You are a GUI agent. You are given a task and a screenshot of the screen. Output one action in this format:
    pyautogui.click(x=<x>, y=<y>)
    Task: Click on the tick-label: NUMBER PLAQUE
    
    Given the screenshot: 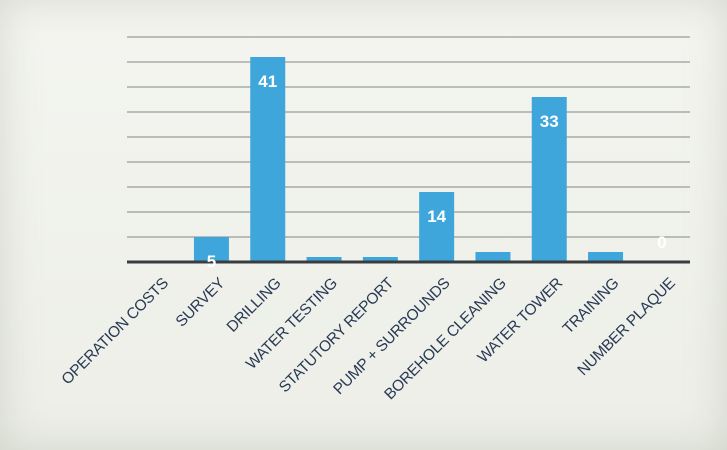 What is the action you would take?
    pyautogui.click(x=626, y=327)
    